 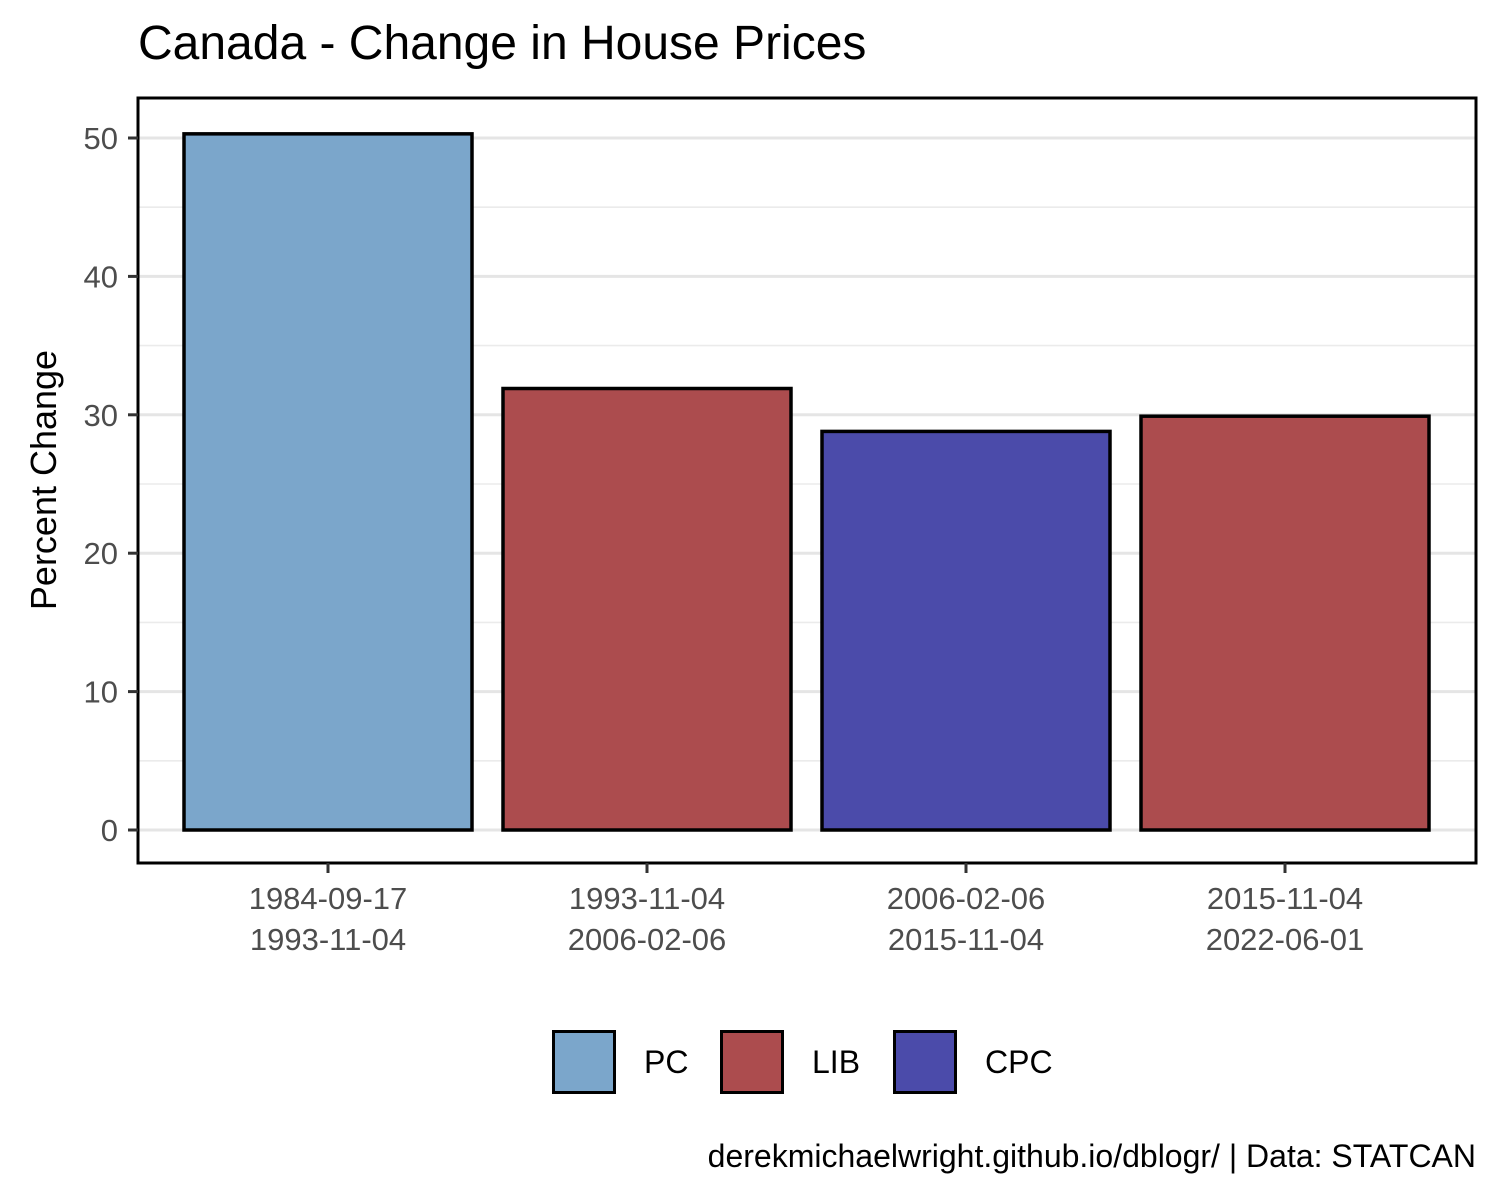 What do you see at coordinates (328, 482) in the screenshot?
I see `bar-pc` at bounding box center [328, 482].